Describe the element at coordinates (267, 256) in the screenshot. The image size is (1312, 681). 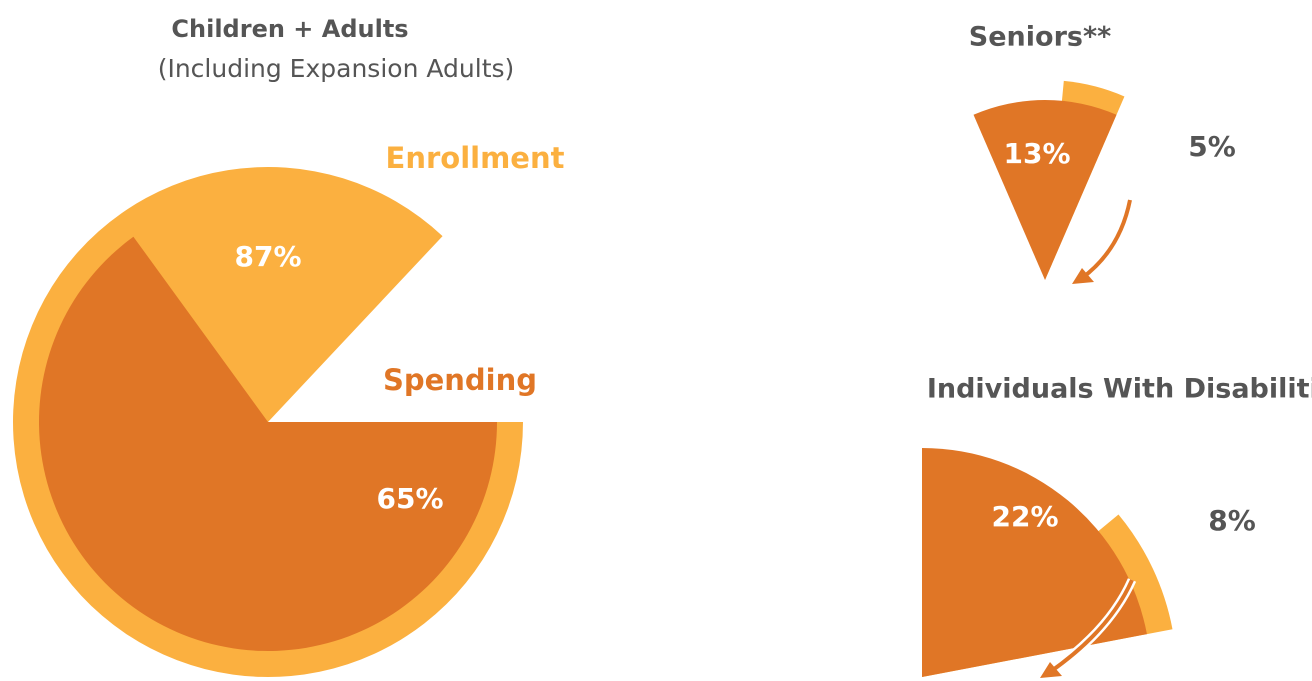
I see `value-label: 87%` at that location.